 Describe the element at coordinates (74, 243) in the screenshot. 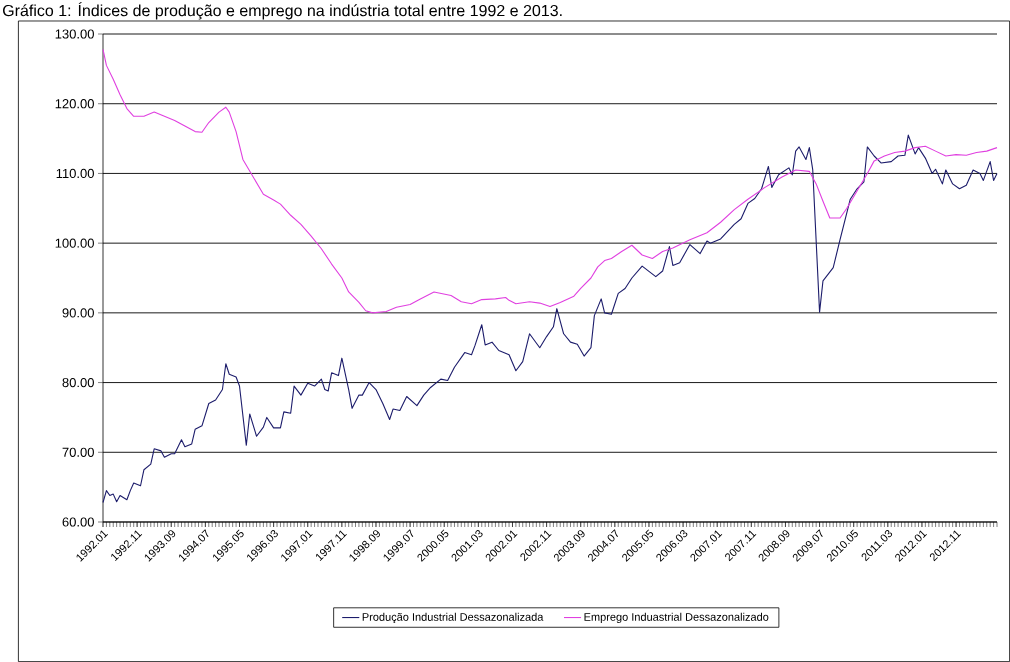

I see `y-tick-label: 100.00` at that location.